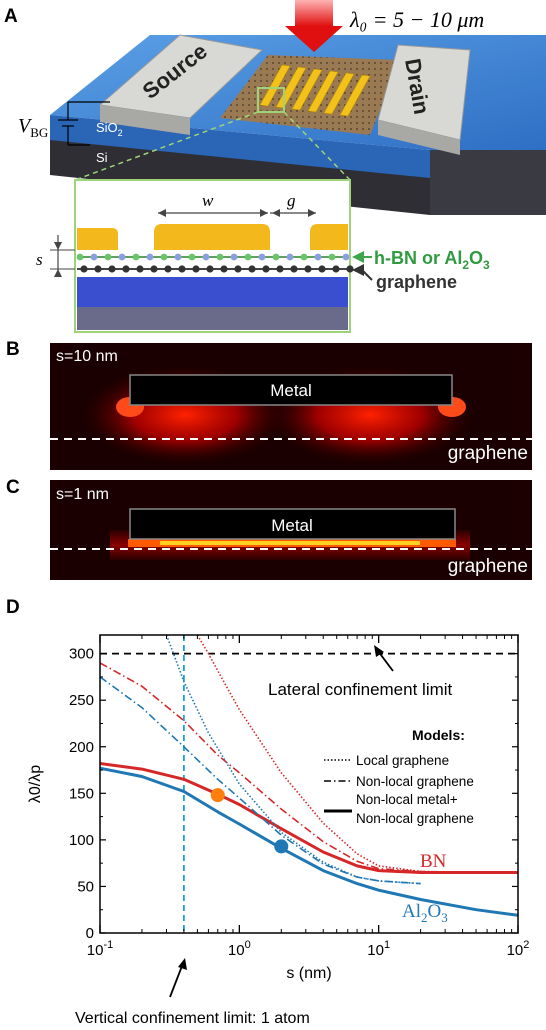 The image size is (546, 1030). Describe the element at coordinates (13, 487) in the screenshot. I see `panel-c-letter: C` at that location.